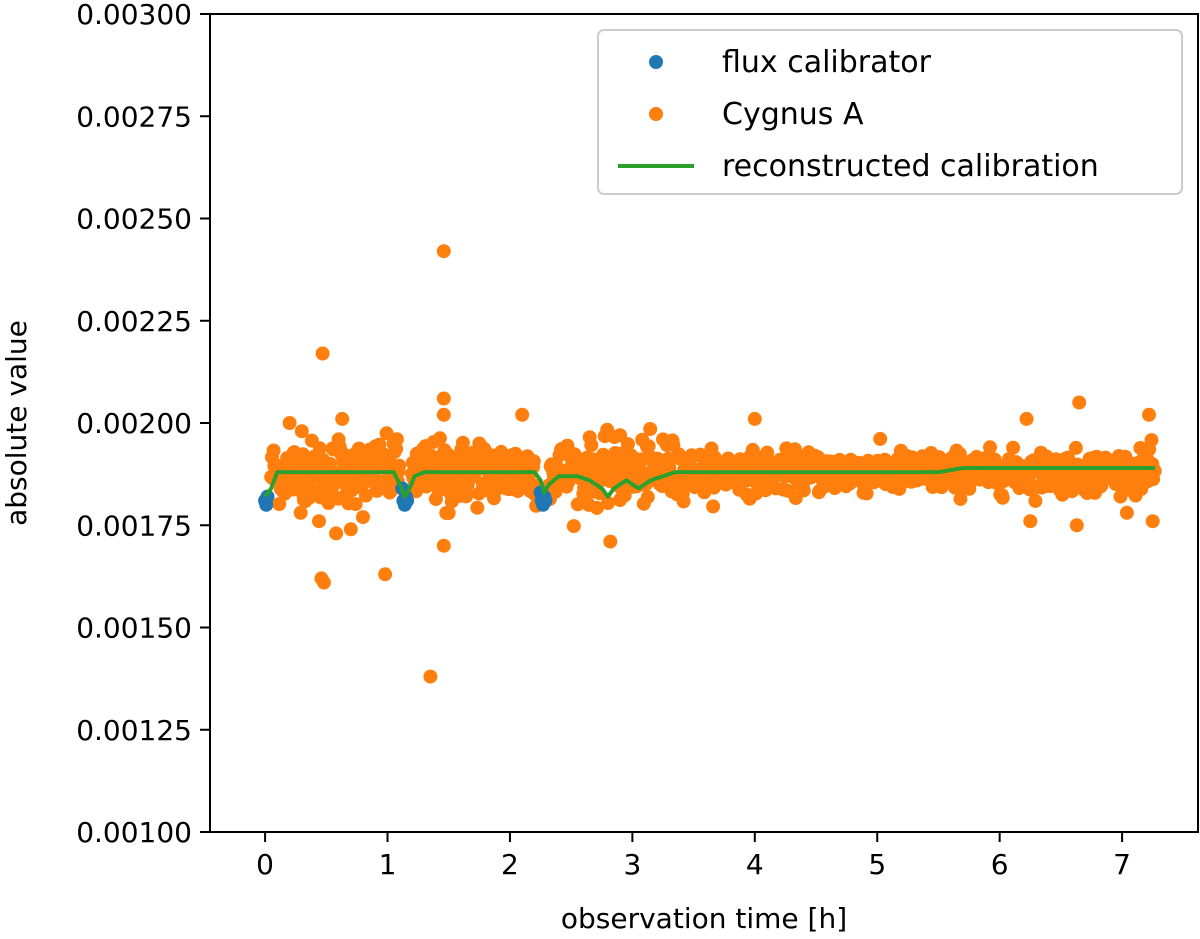 The height and width of the screenshot is (939, 1200). Describe the element at coordinates (265, 864) in the screenshot. I see `x-tick-label: 0` at that location.